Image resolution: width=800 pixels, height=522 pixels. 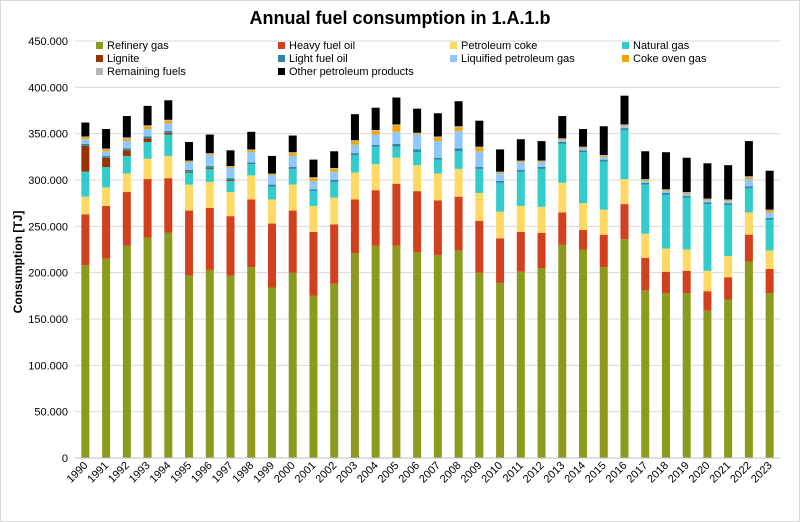 What do you see at coordinates (458, 127) in the screenshot?
I see `bar-remaining-fuels-2008` at bounding box center [458, 127].